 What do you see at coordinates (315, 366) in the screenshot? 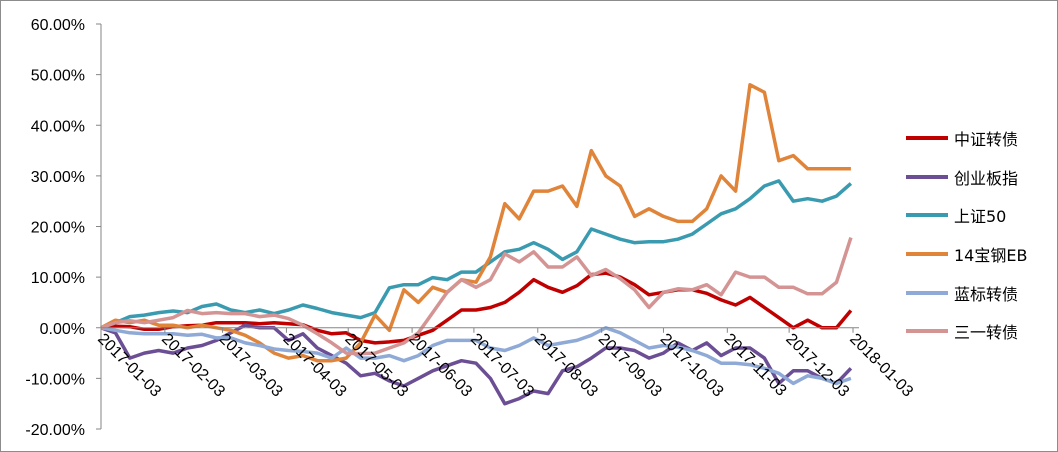
I see `x-tick-label: 2017-04-03` at bounding box center [315, 366].